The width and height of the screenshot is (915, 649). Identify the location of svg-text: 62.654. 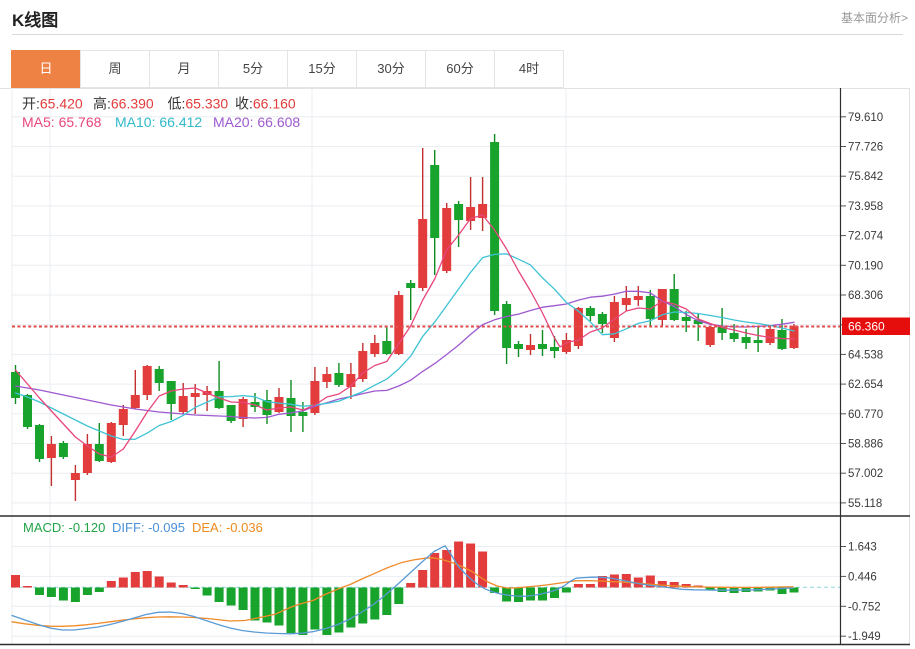
(866, 385).